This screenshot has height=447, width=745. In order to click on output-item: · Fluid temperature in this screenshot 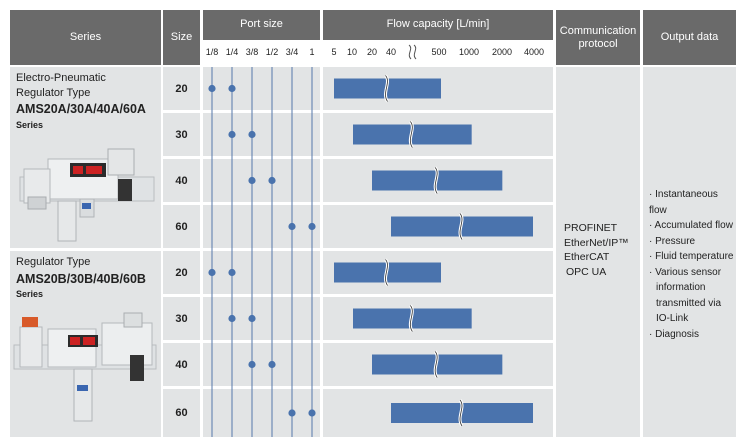, I will do `click(691, 256)`.